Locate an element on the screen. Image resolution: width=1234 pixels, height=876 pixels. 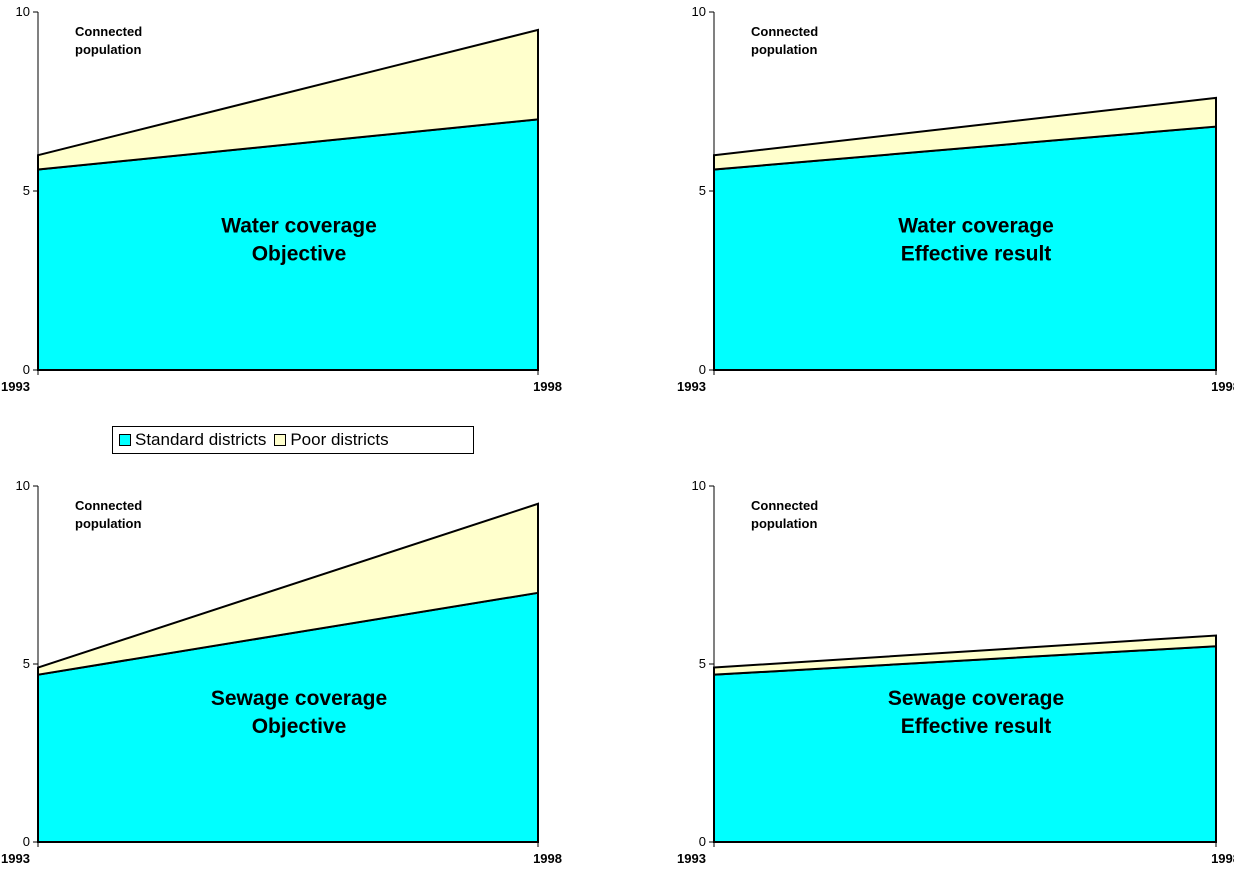
area-standard is located at coordinates (965, 744).